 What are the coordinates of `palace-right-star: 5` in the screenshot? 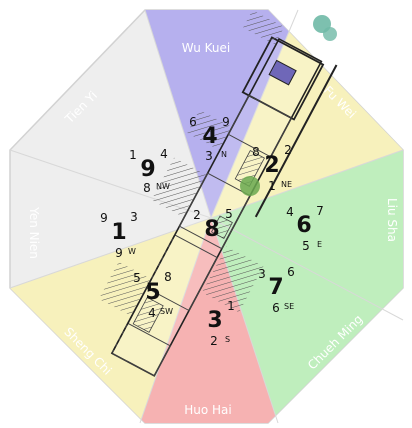 It's located at (229, 214).